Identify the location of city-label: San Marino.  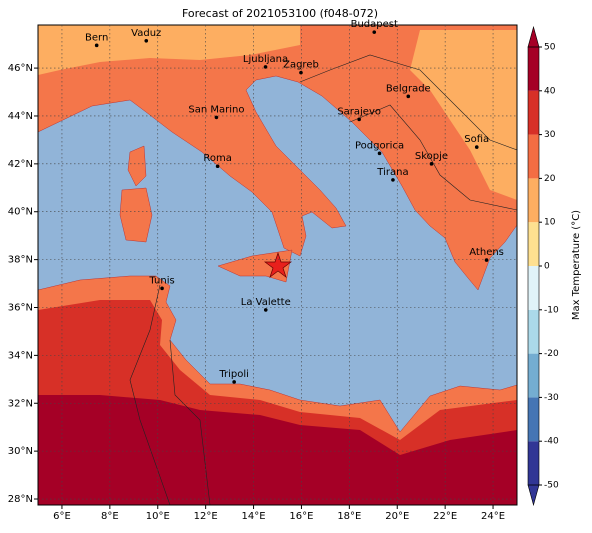
(216, 109).